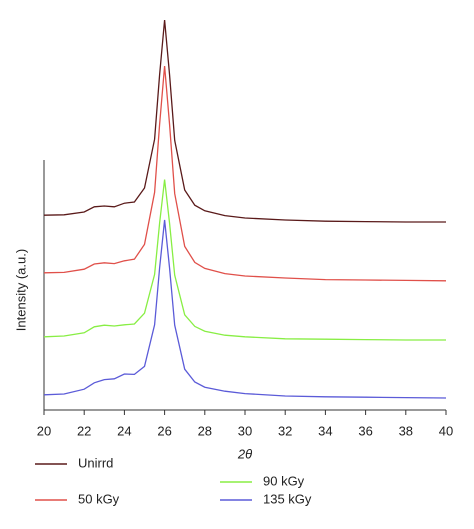 The height and width of the screenshot is (529, 474). What do you see at coordinates (406, 430) in the screenshot?
I see `x-tick-label: 38` at bounding box center [406, 430].